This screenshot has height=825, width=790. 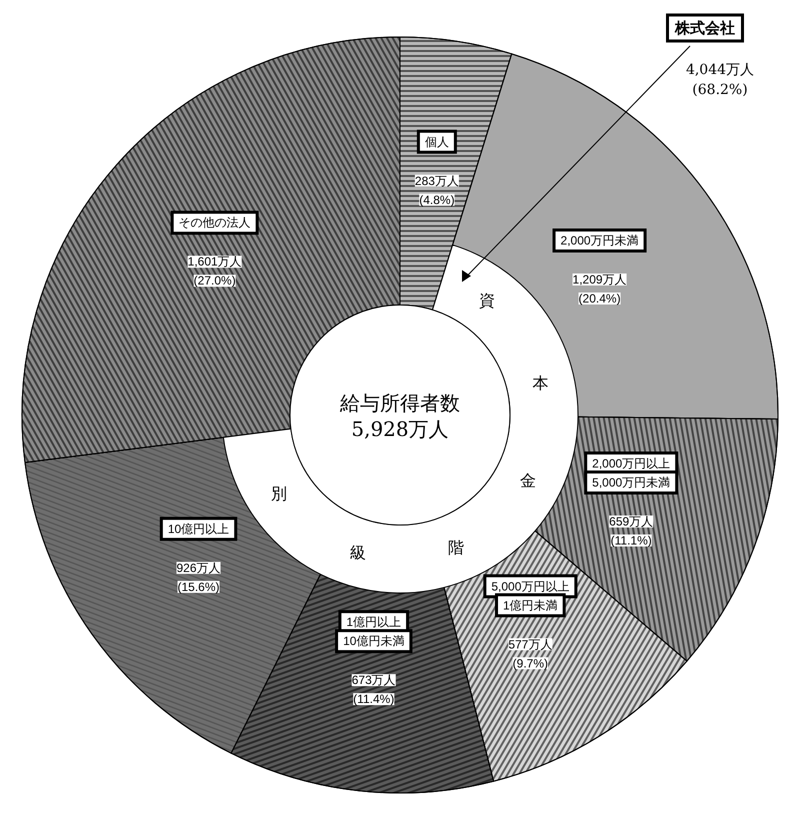 I want to click on data-label: 1,209万人 (20.4%), so click(x=599, y=289).